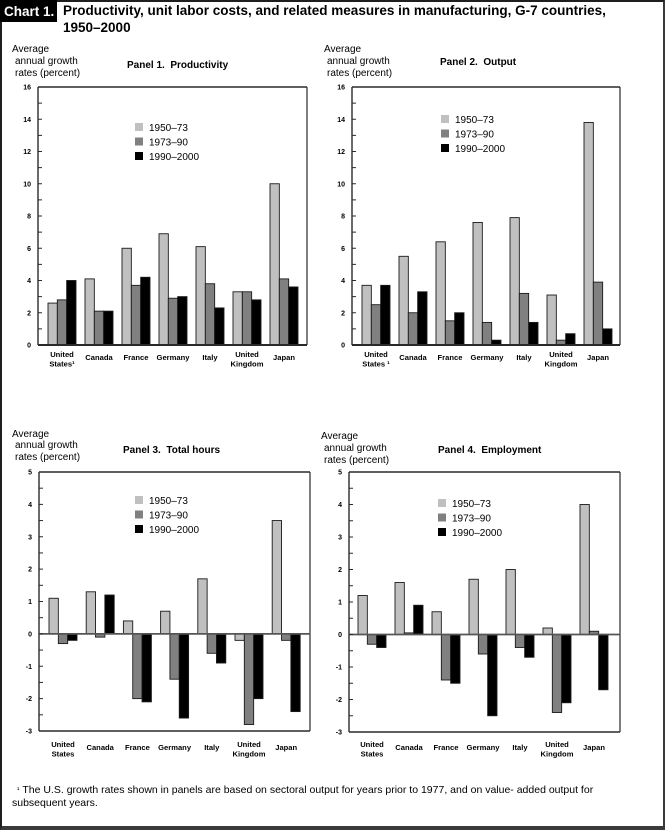 This screenshot has width=665, height=830. I want to click on y-tick-label: 5, so click(340, 473).